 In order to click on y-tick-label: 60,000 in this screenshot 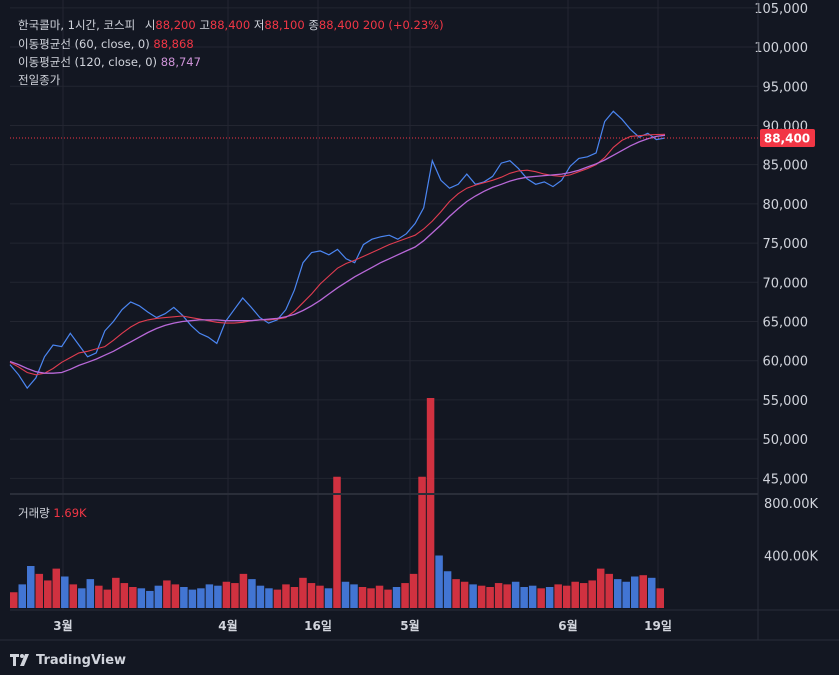, I will do `click(786, 362)`.